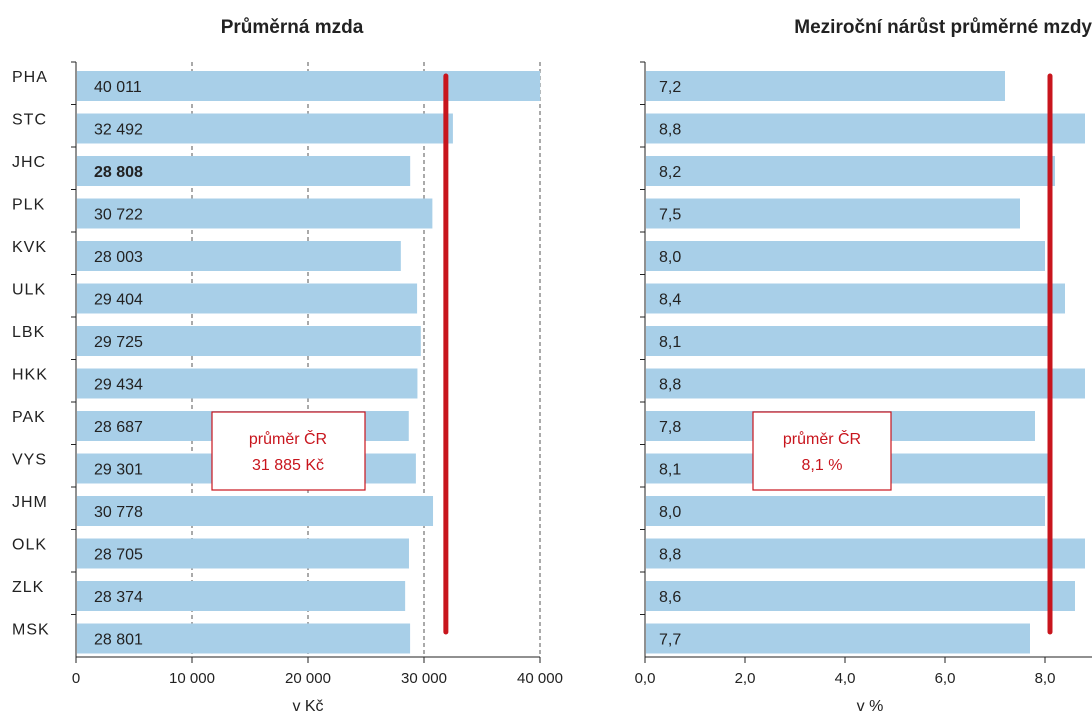 The height and width of the screenshot is (720, 1092). I want to click on left-value-label: 30 778, so click(118, 512).